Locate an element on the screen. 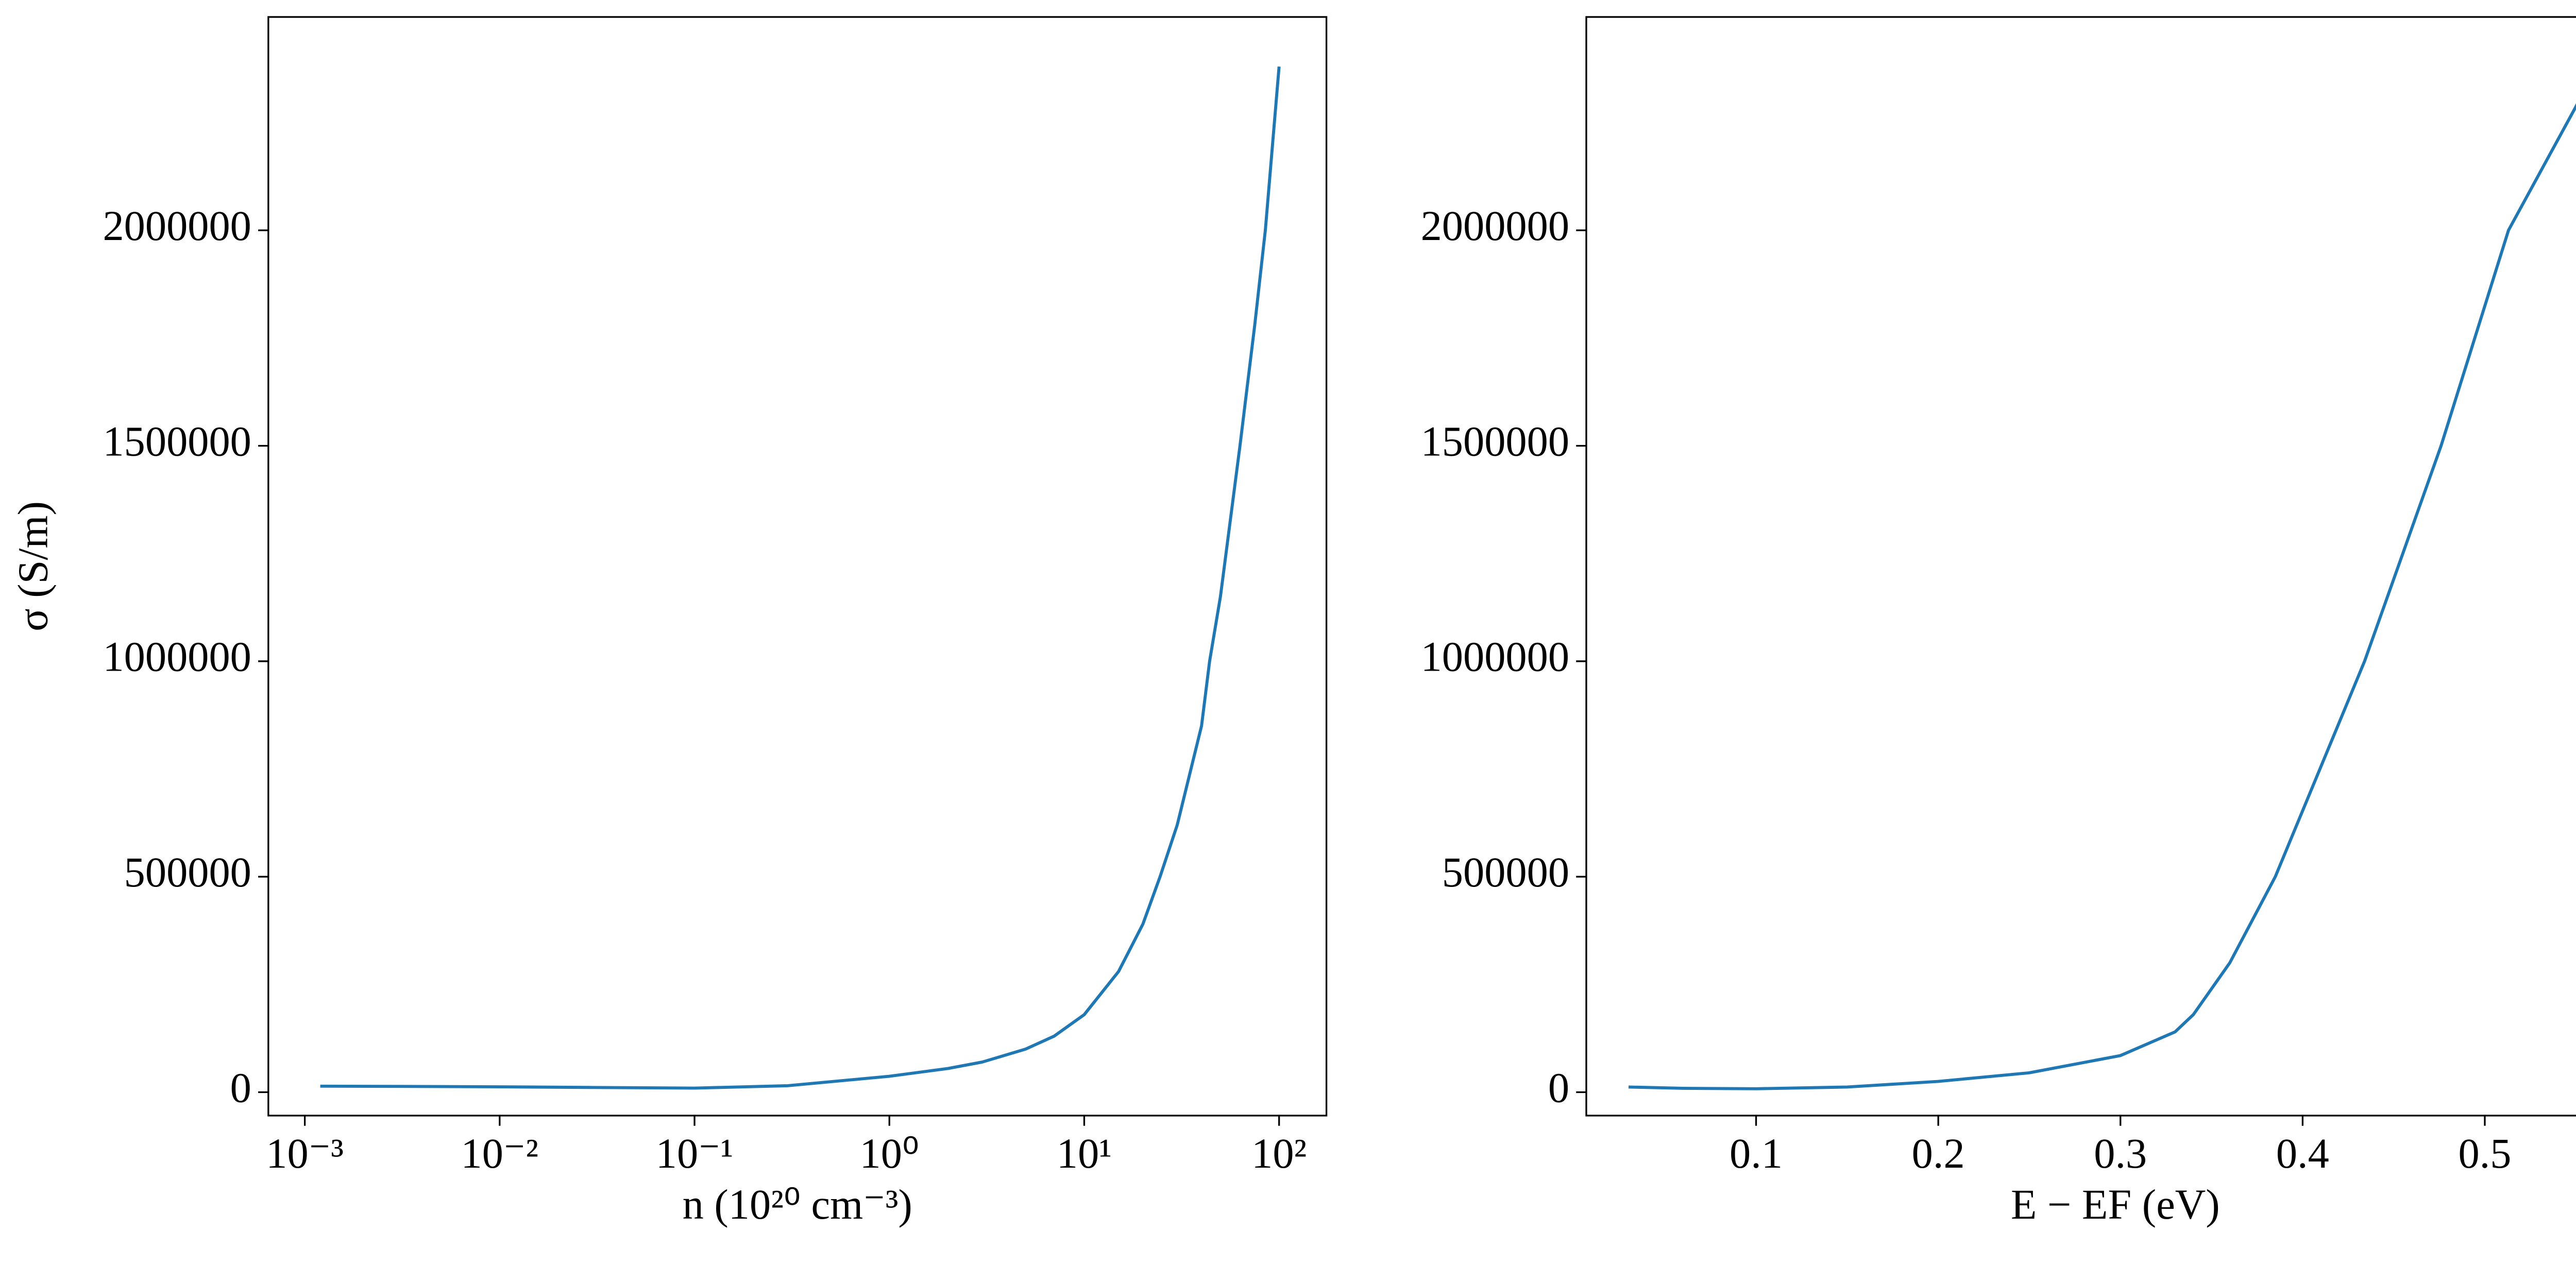 The height and width of the screenshot is (1282, 2576). y-axis-label: σ (S/m) is located at coordinates (32, 566).